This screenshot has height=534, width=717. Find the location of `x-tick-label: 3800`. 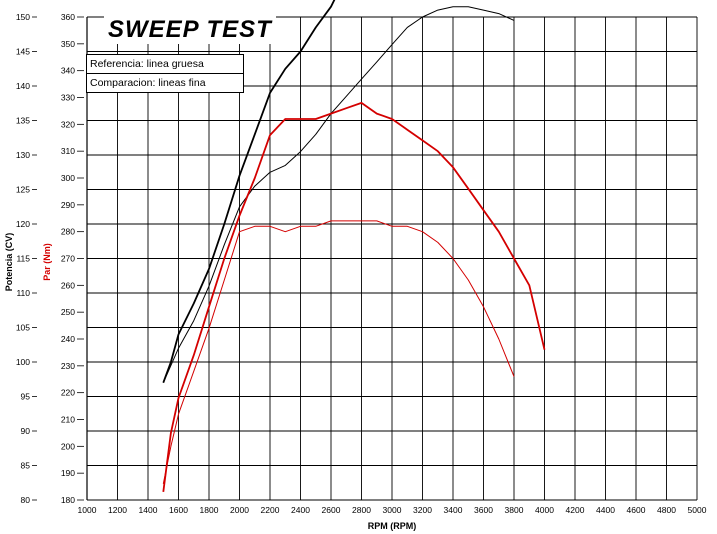

x-tick-label: 3800 is located at coordinates (514, 510).